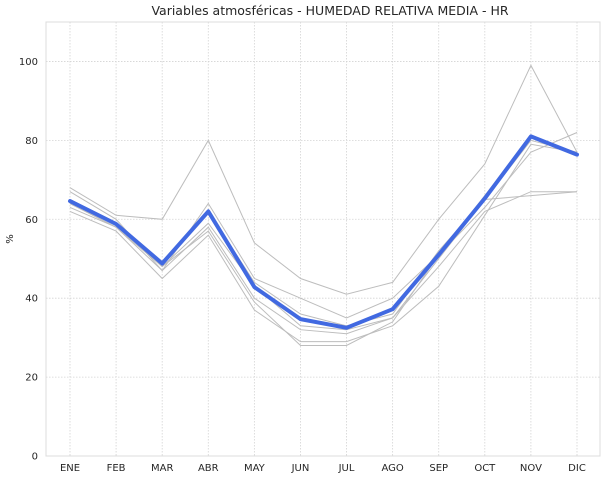 This screenshot has width=609, height=479. What do you see at coordinates (323, 468) in the screenshot?
I see `x-axis-ticks: ENE FEB MAR ABR MAY JUN JUL AGO SEP OCT NOV DIC` at bounding box center [323, 468].